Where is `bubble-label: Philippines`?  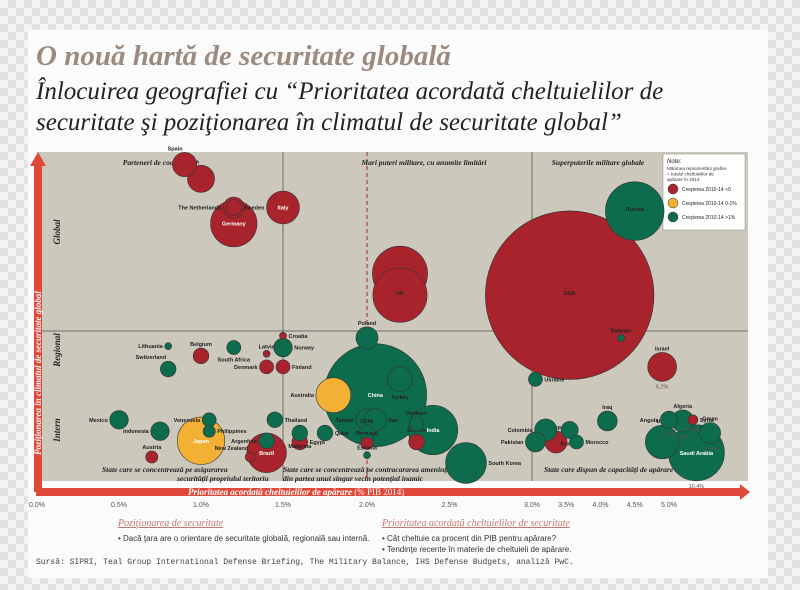
bubble-label: Philippines is located at coordinates (231, 432).